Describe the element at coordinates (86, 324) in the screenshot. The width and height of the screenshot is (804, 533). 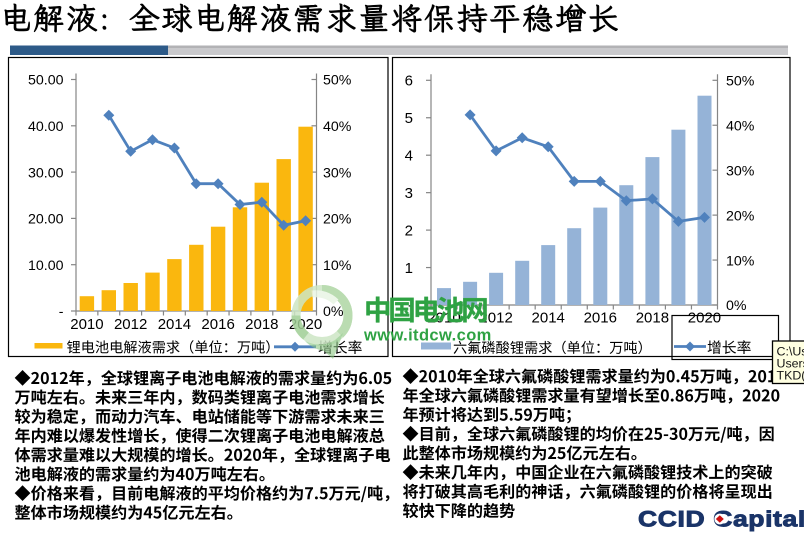
I see `svg-text: 2010` at that location.